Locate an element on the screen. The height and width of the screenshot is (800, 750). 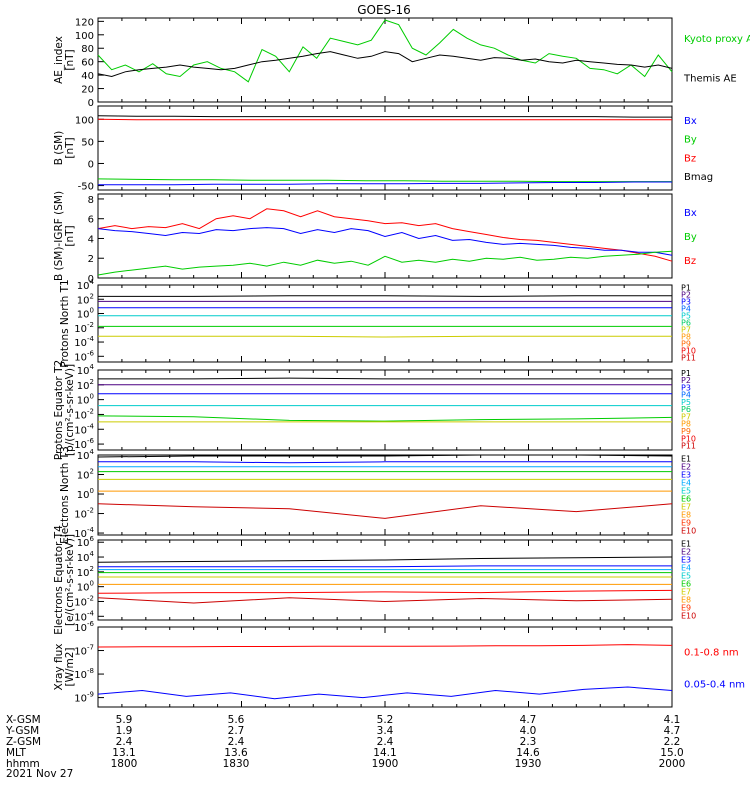
y-axis-label: B (SM)-IGRF (SM)[nT] is located at coordinates (64, 236).